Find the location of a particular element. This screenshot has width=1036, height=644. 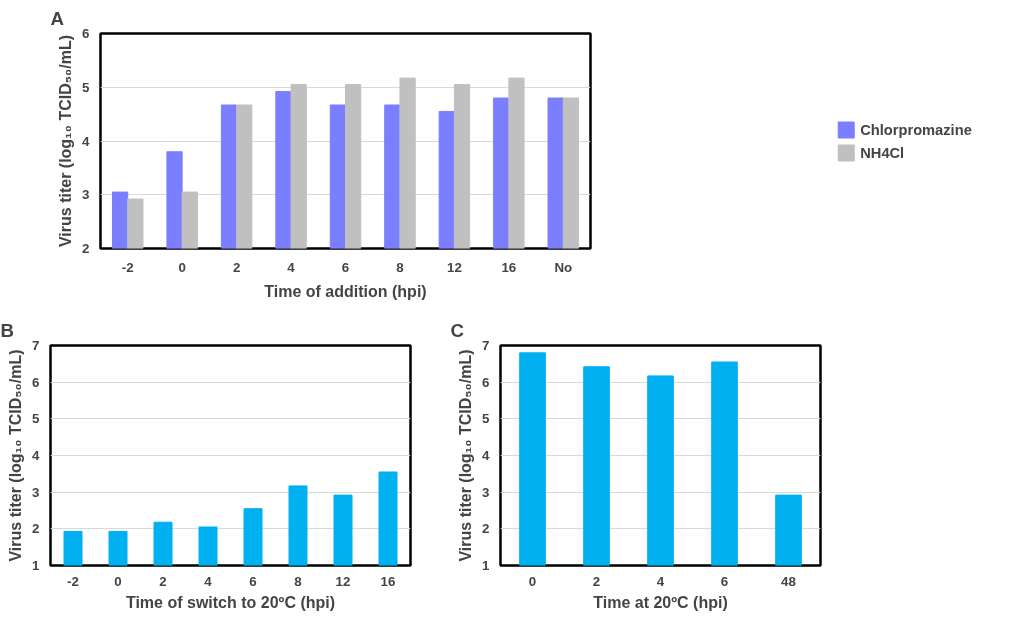

x-axis-title: Time at 20ºC (hpi) is located at coordinates (660, 602).